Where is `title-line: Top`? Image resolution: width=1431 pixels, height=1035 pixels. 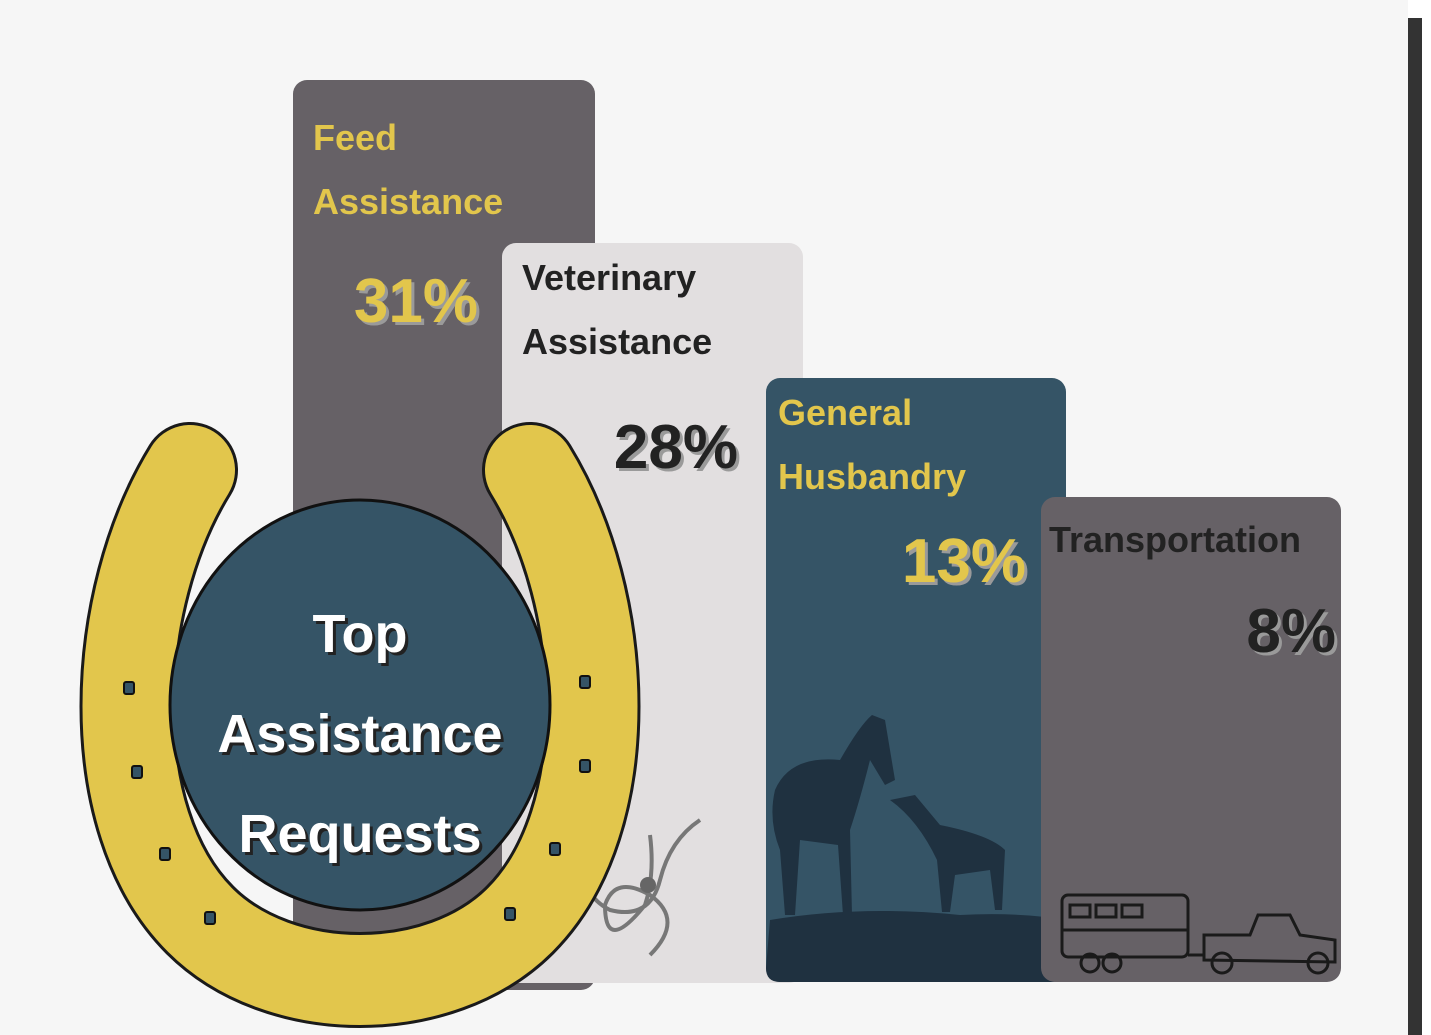
title-line: Top is located at coordinates (360, 634).